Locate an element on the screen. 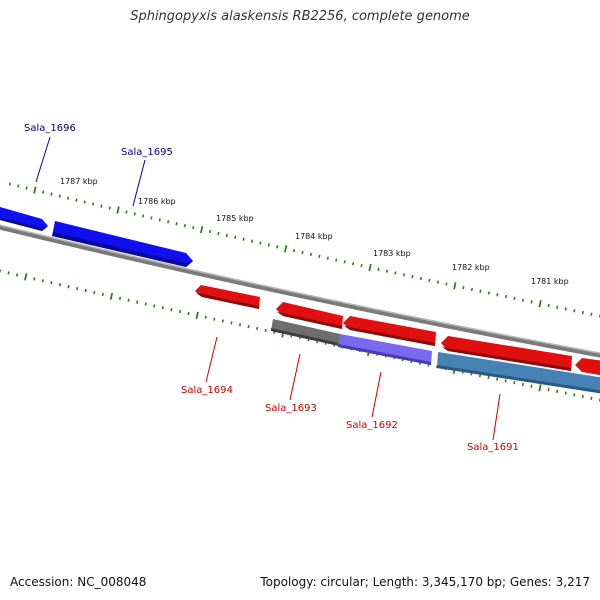 The height and width of the screenshot is (600, 600). feature-gray is located at coordinates (305, 332).